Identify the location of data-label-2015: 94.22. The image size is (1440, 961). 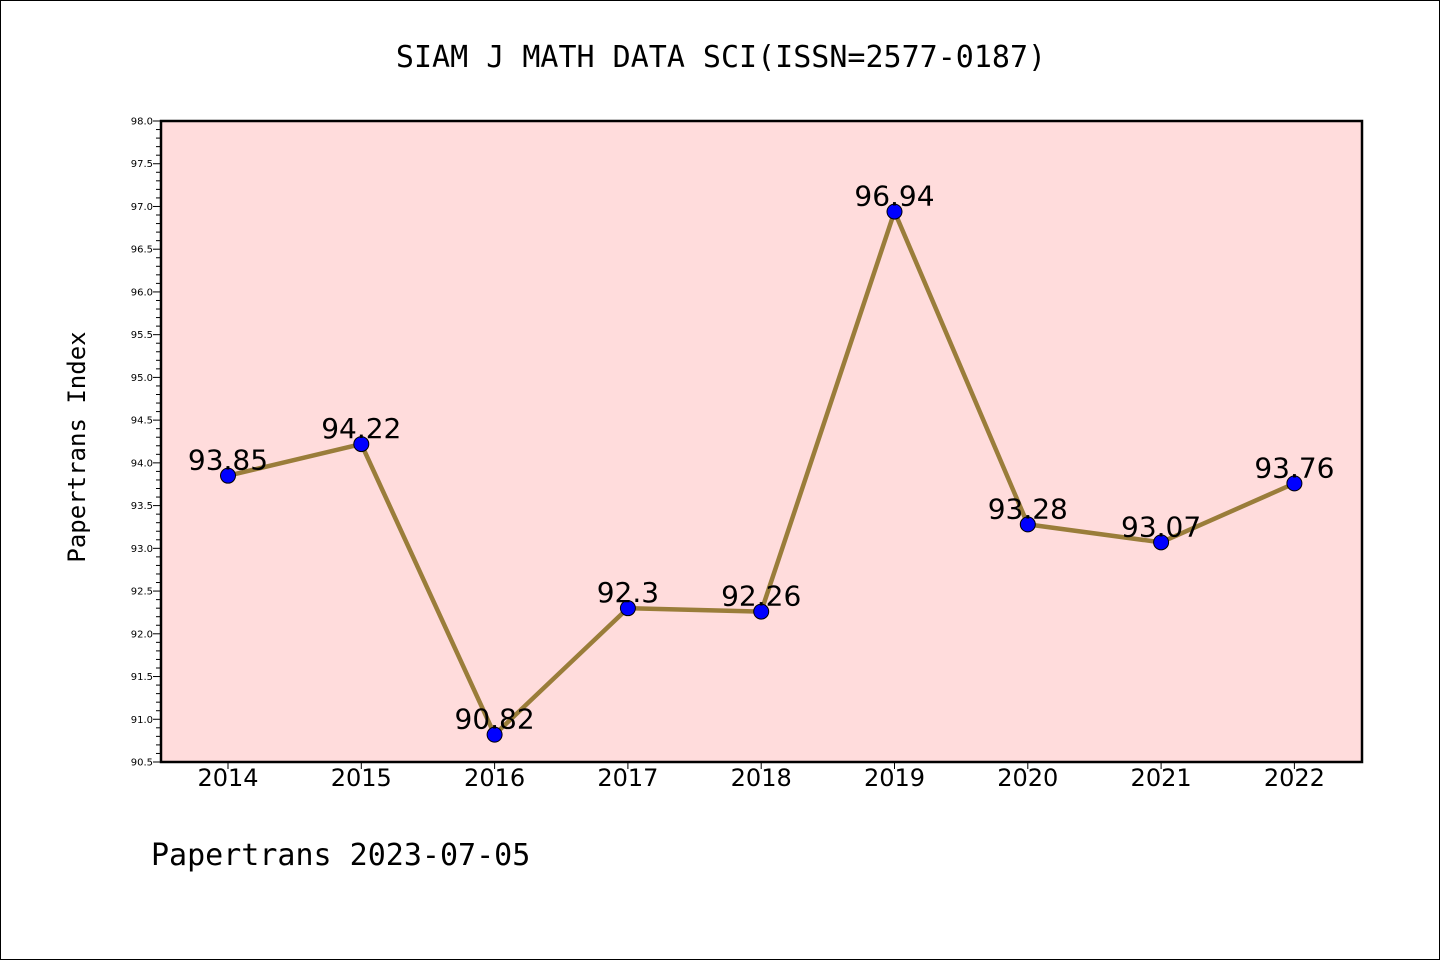
(361, 428).